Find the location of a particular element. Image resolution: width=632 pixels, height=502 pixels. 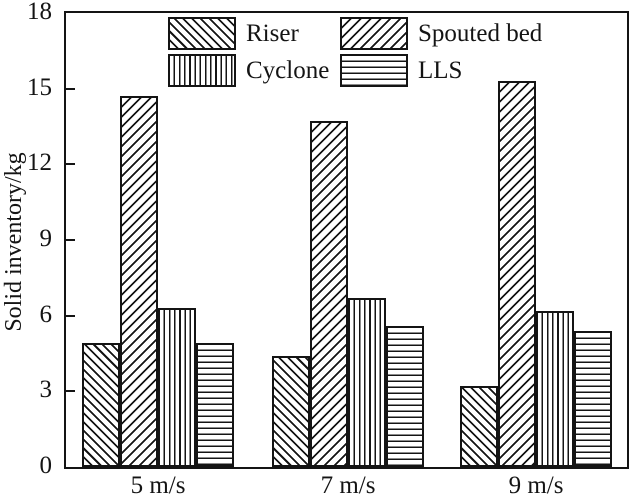

bar-cyclone-5m/s is located at coordinates (177, 387).